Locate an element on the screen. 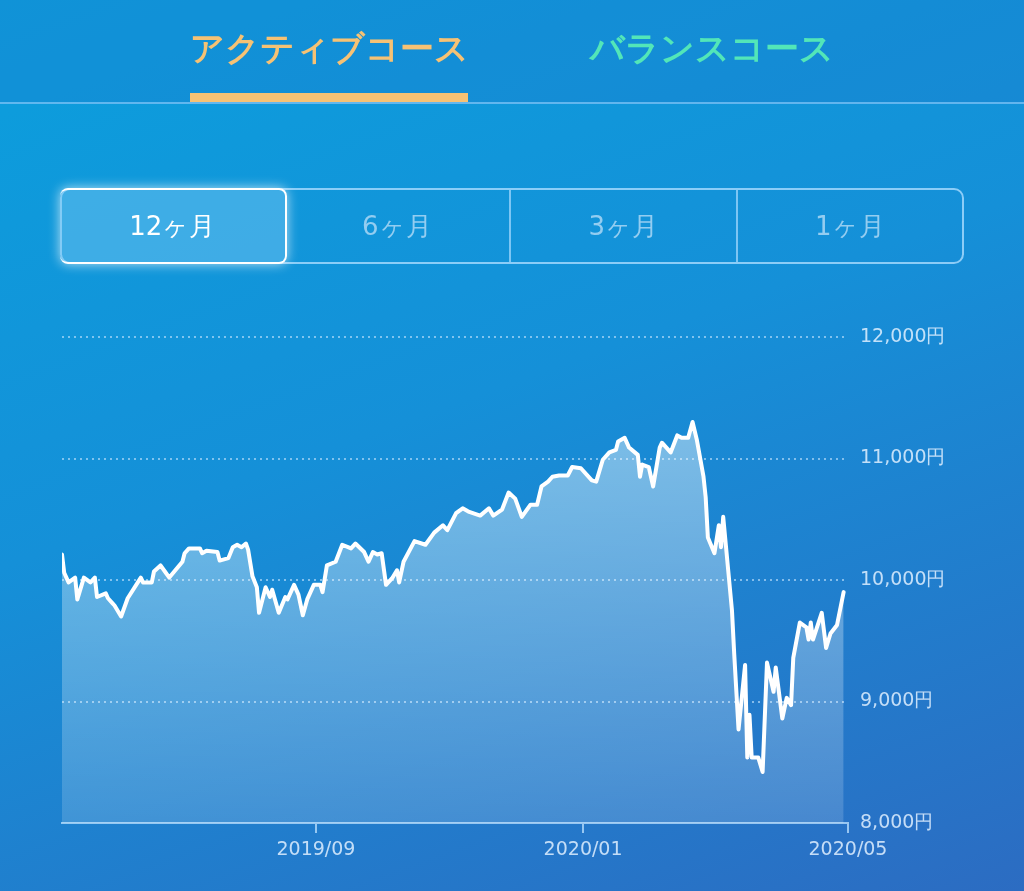  y-tick-label: 10,000円 is located at coordinates (903, 577).